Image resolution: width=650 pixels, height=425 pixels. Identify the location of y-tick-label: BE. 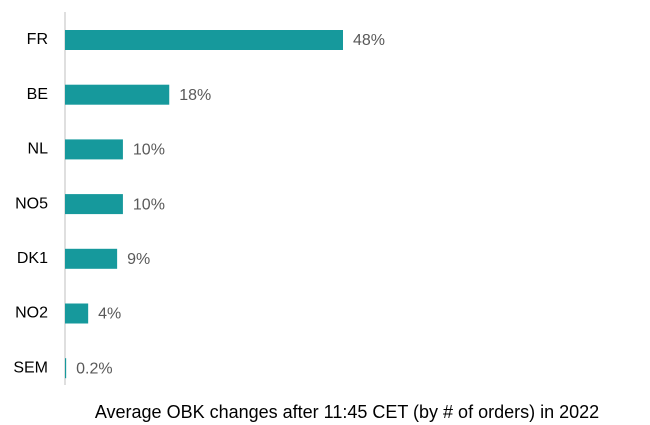
(37, 94).